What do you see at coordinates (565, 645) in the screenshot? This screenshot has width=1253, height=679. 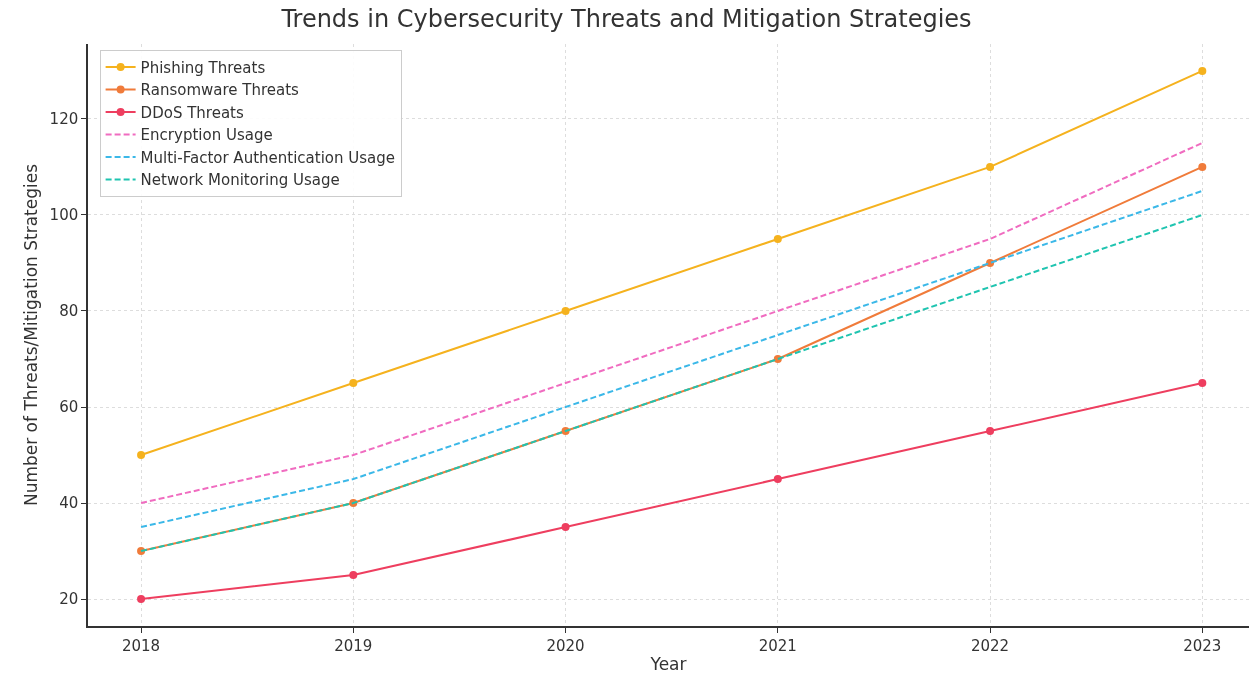 I see `x-tick-label: 2020` at bounding box center [565, 645].